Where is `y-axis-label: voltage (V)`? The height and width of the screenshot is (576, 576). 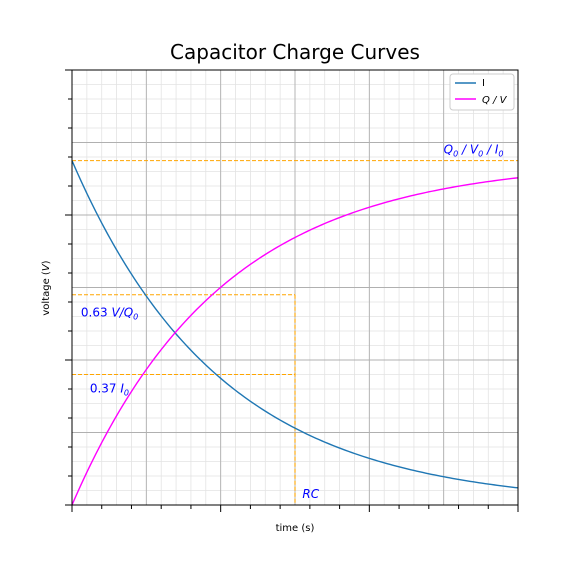
y-axis-label: voltage (V) is located at coordinates (46, 287).